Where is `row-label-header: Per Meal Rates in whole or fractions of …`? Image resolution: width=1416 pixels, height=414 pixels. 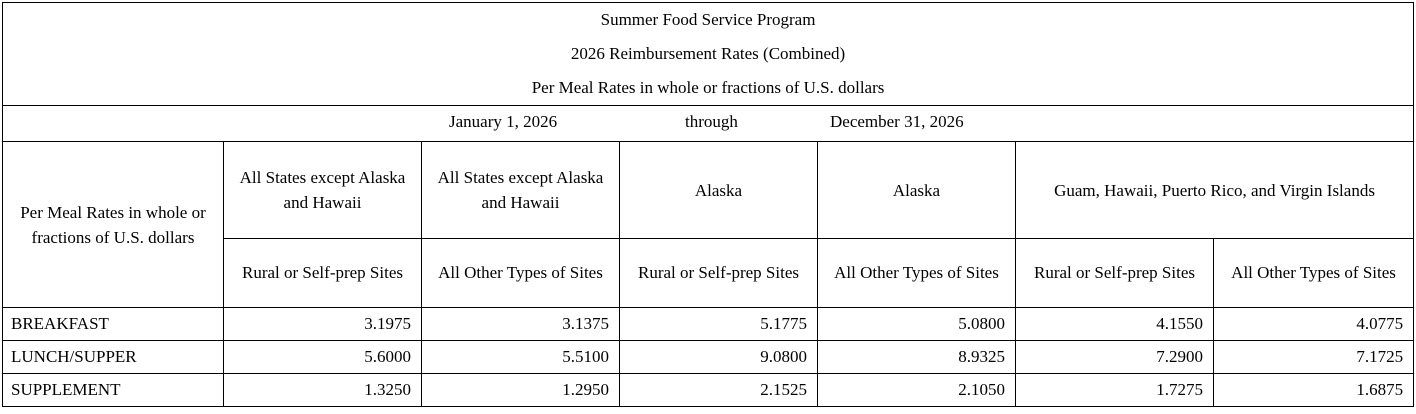
row-label-header: Per Meal Rates in whole or fractions of … is located at coordinates (113, 224).